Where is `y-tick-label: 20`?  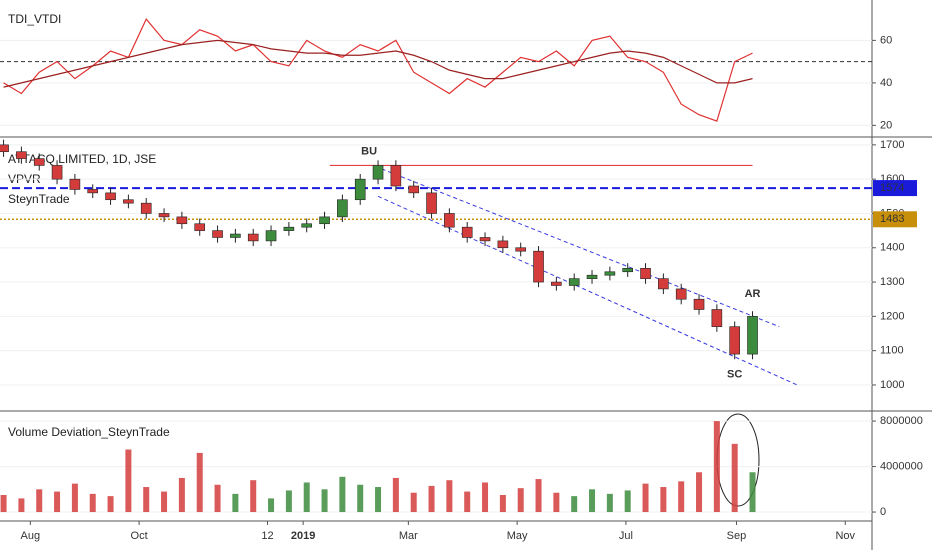 y-tick-label: 20 is located at coordinates (886, 125).